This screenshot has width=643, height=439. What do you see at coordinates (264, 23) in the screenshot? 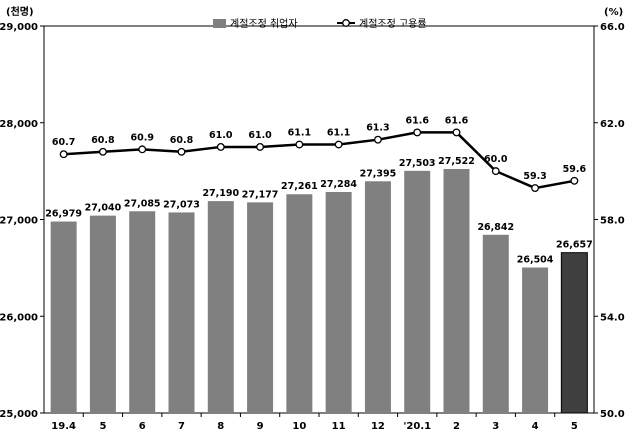
I see `legend-bar-label: 계절조정 취업자` at bounding box center [264, 23].